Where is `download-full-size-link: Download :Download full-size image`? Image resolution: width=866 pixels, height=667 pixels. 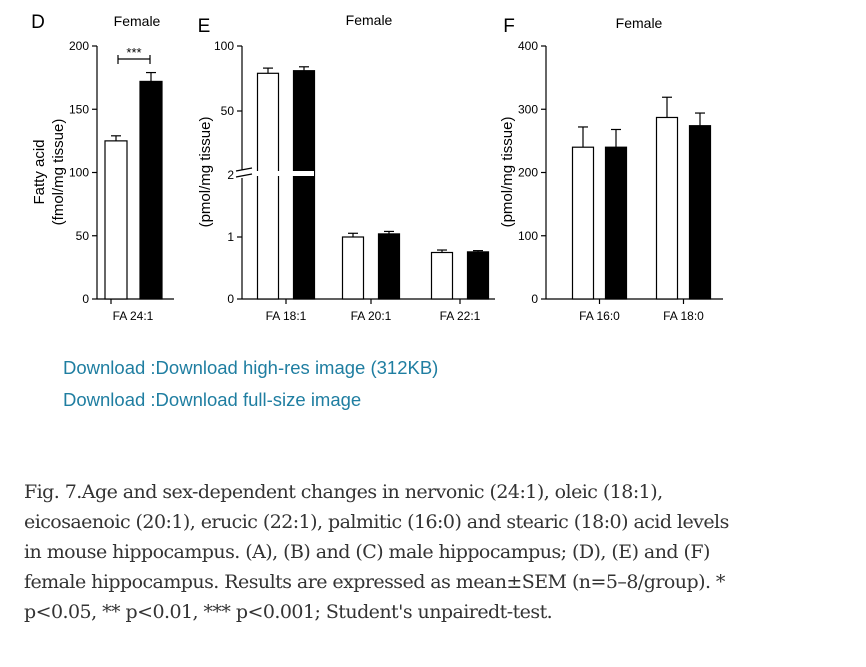
download-full-size-link: Download :Download full-size image is located at coordinates (212, 399).